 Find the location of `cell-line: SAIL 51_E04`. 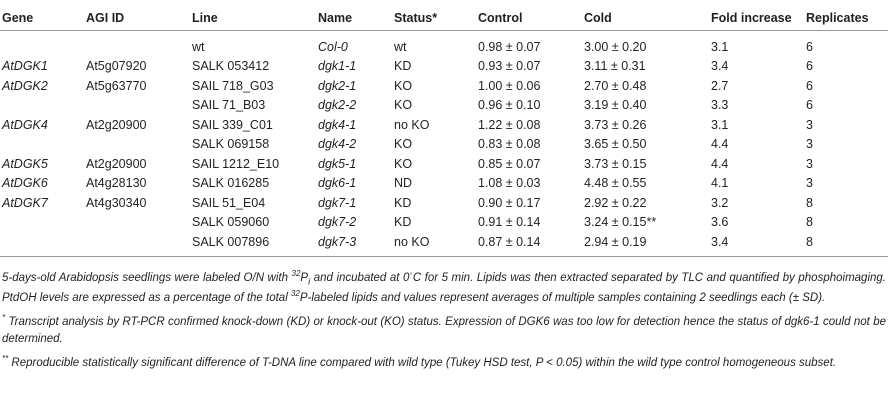

cell-line: SAIL 51_E04 is located at coordinates (229, 202).